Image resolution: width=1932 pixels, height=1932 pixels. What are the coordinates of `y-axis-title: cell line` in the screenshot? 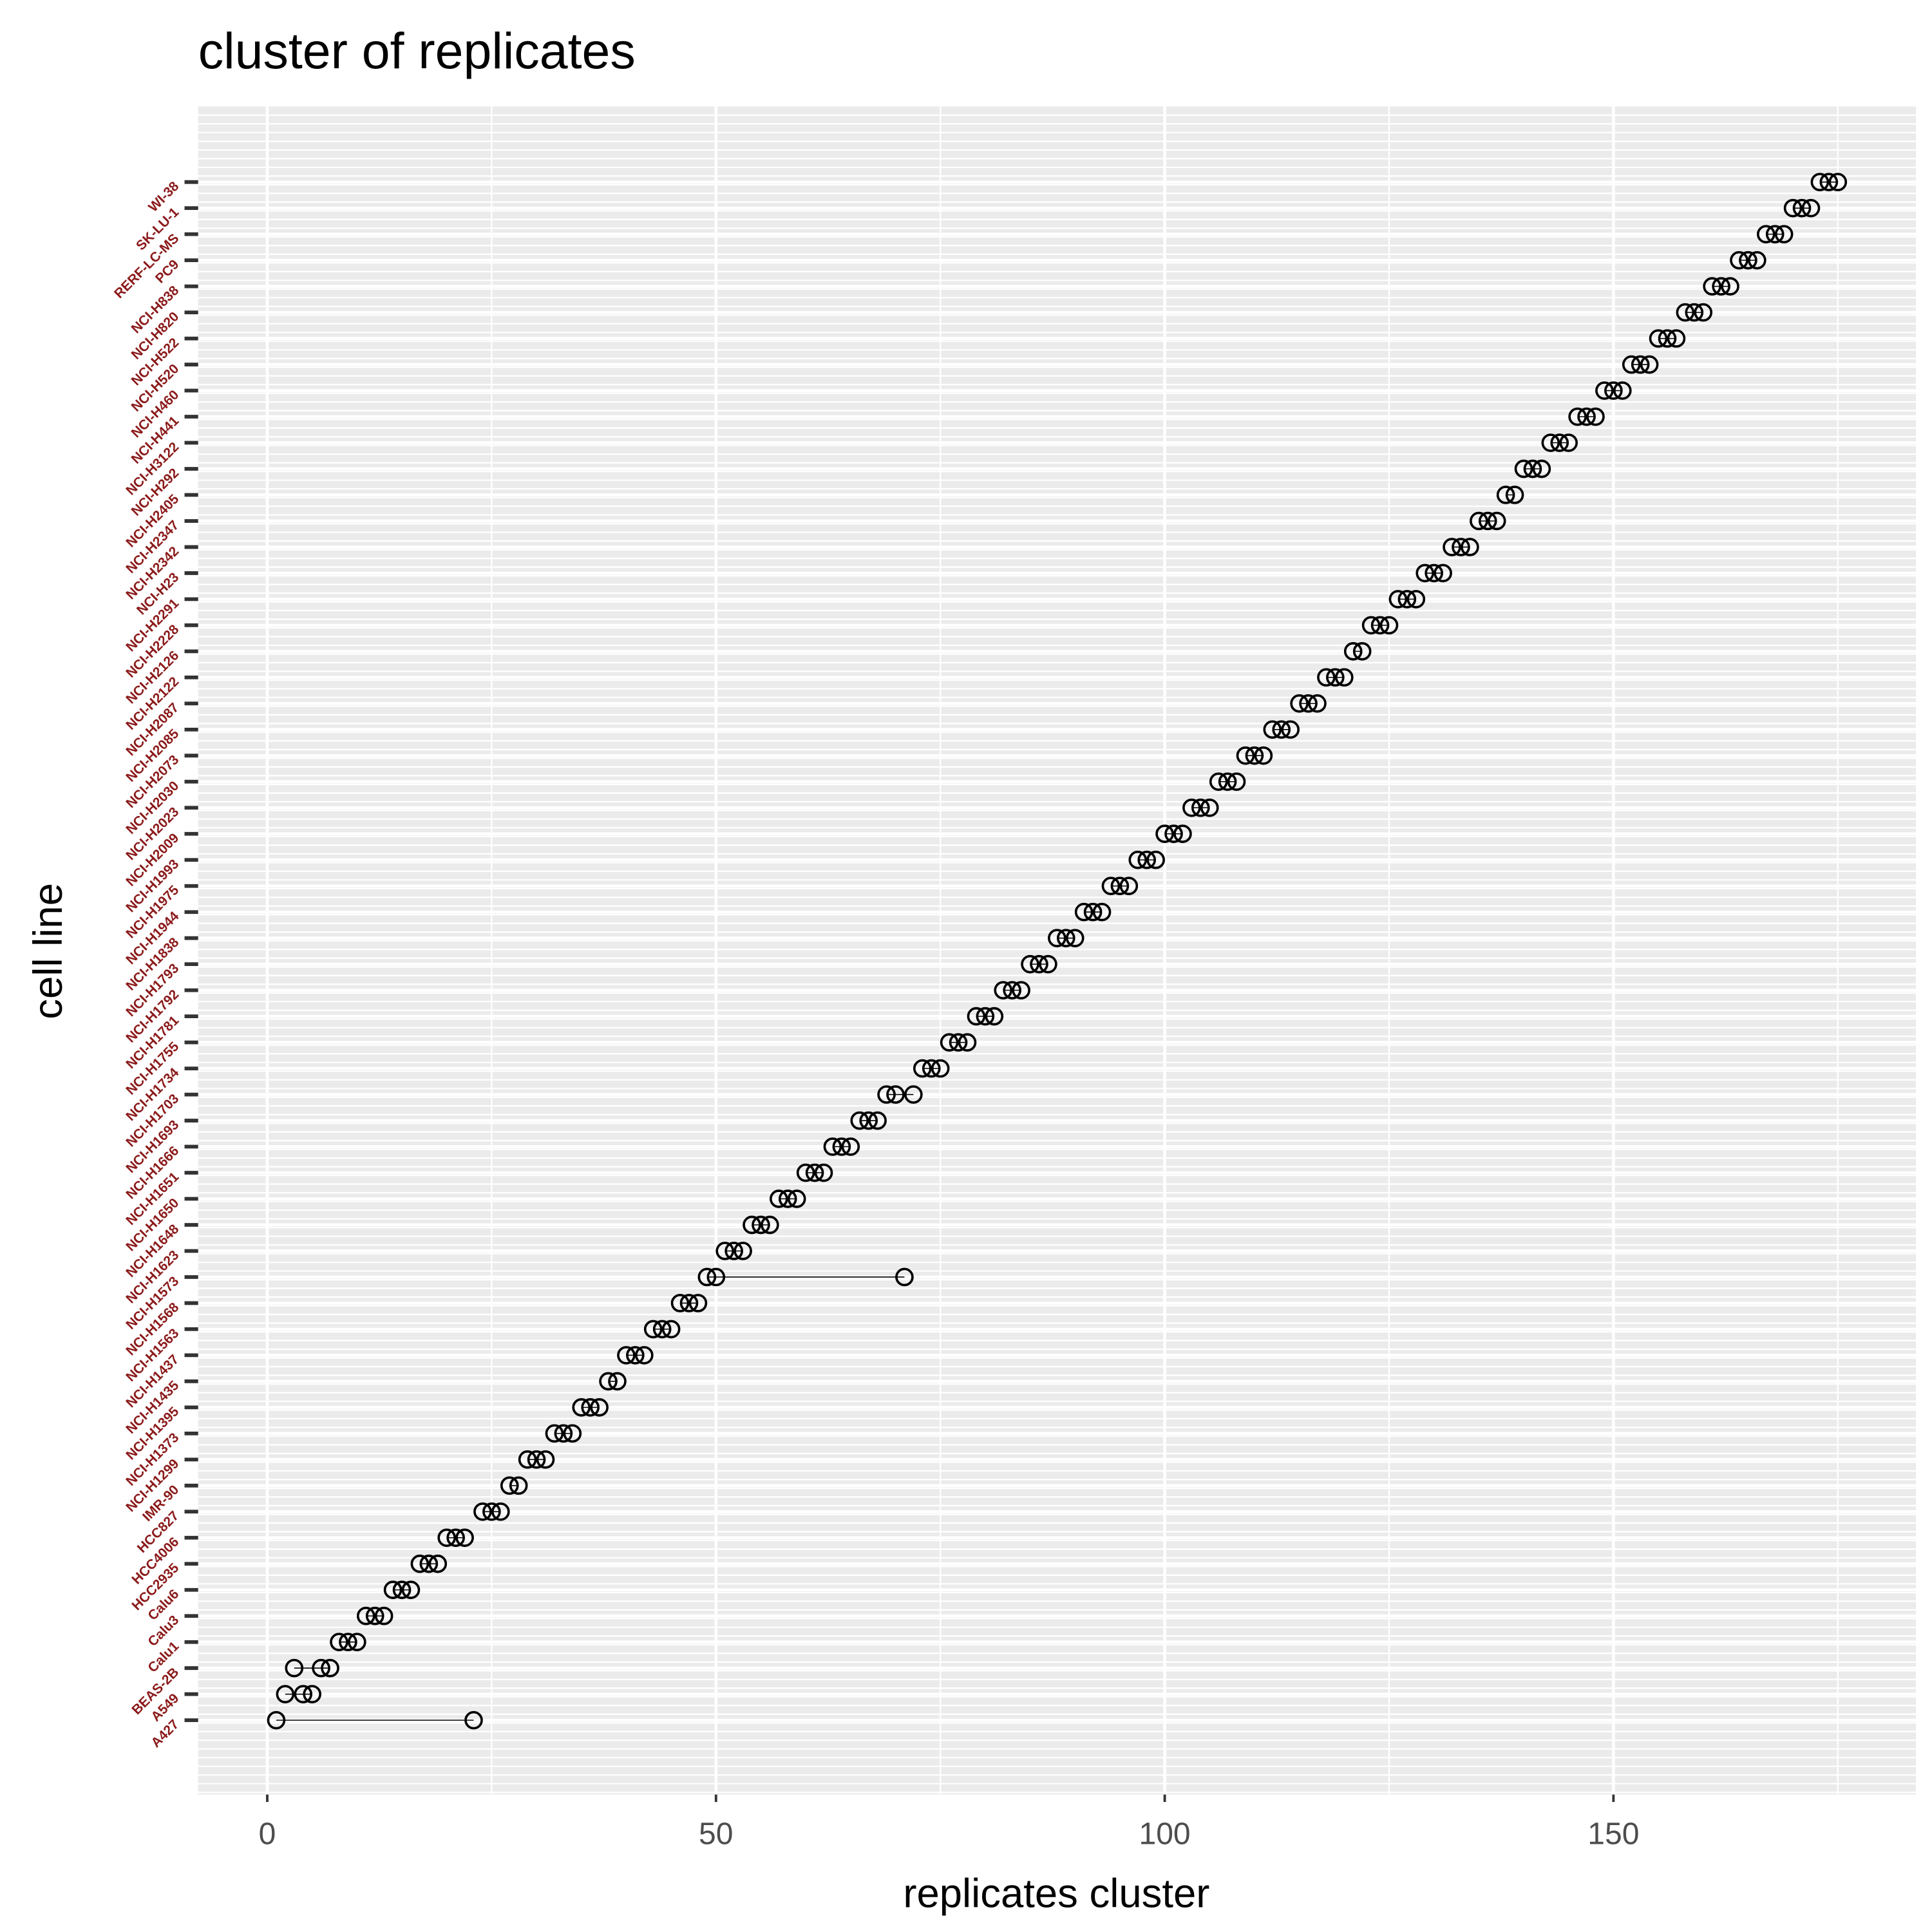 It's located at (48, 951).